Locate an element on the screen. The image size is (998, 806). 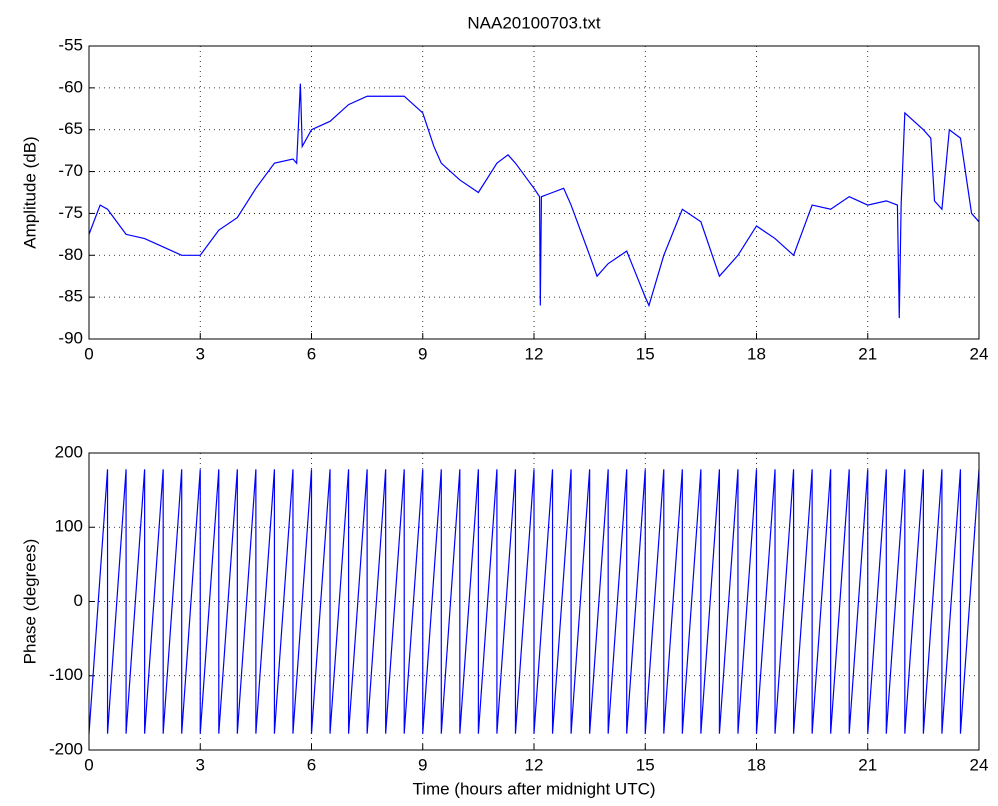
y-tick-label: -100 is located at coordinates (66, 674).